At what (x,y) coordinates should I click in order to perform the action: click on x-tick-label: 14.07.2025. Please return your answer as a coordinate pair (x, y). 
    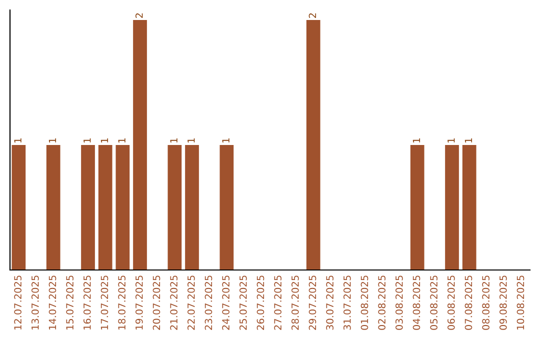
    Looking at the image, I should click on (52, 303).